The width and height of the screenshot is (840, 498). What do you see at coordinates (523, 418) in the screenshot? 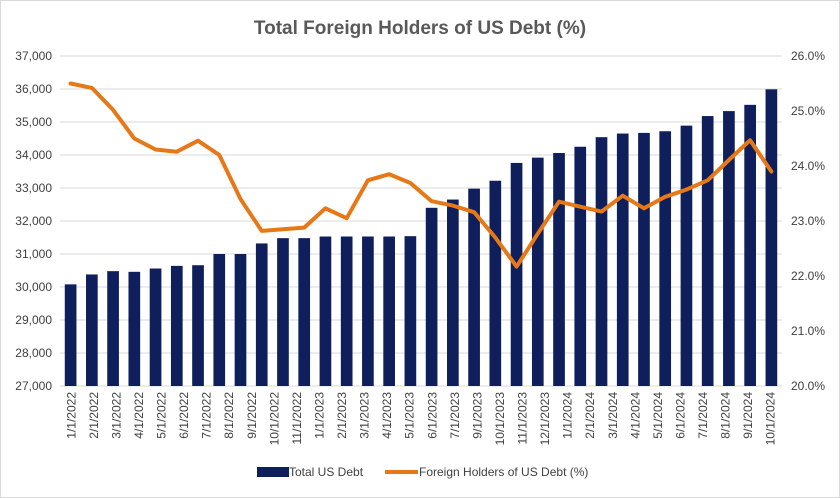
I see `x-axis-tick-label: 11/1/2023` at bounding box center [523, 418].